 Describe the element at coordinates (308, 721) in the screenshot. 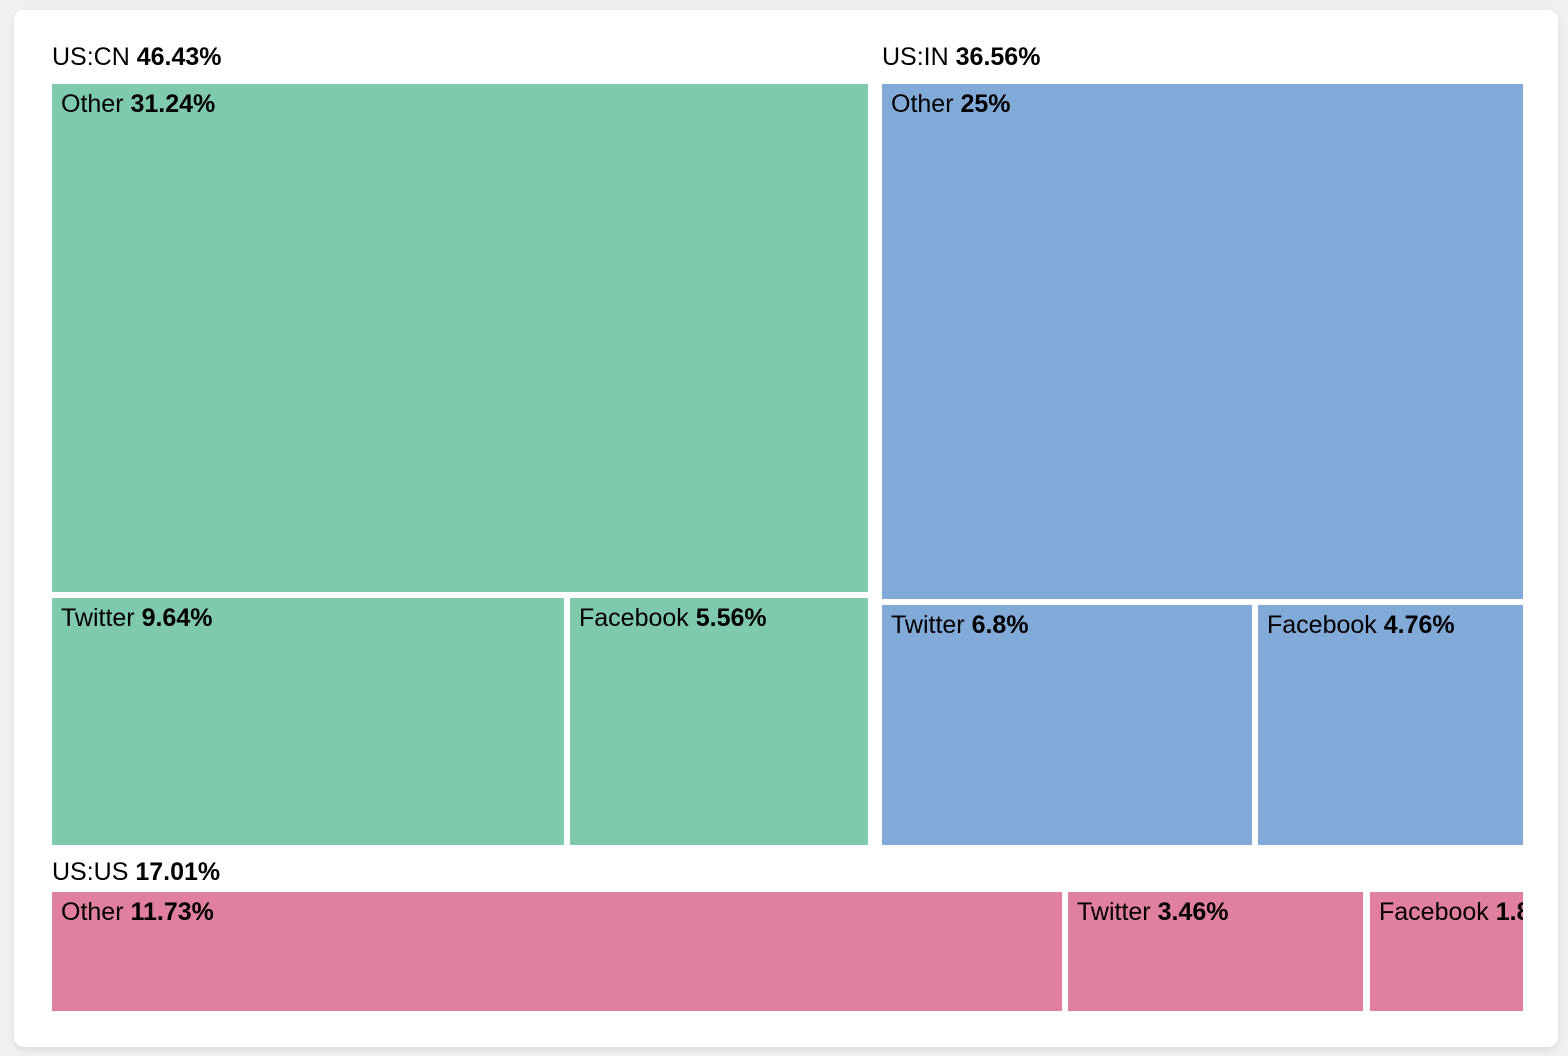

I see `treemap-cell-us-cn-twitter: Twitter 9.64%` at that location.